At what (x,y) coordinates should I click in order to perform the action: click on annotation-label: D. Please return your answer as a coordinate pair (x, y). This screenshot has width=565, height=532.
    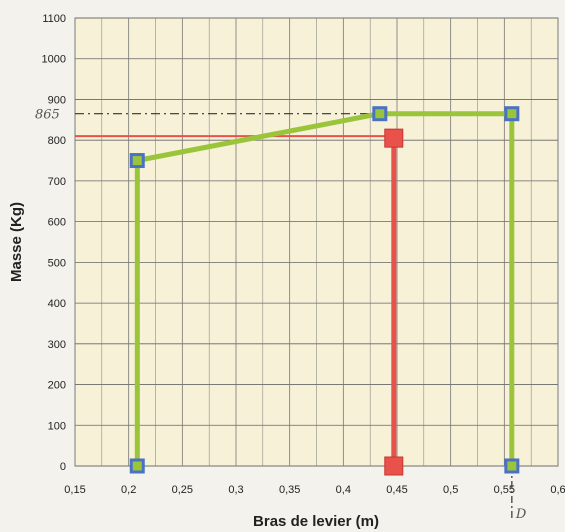
    Looking at the image, I should click on (521, 514).